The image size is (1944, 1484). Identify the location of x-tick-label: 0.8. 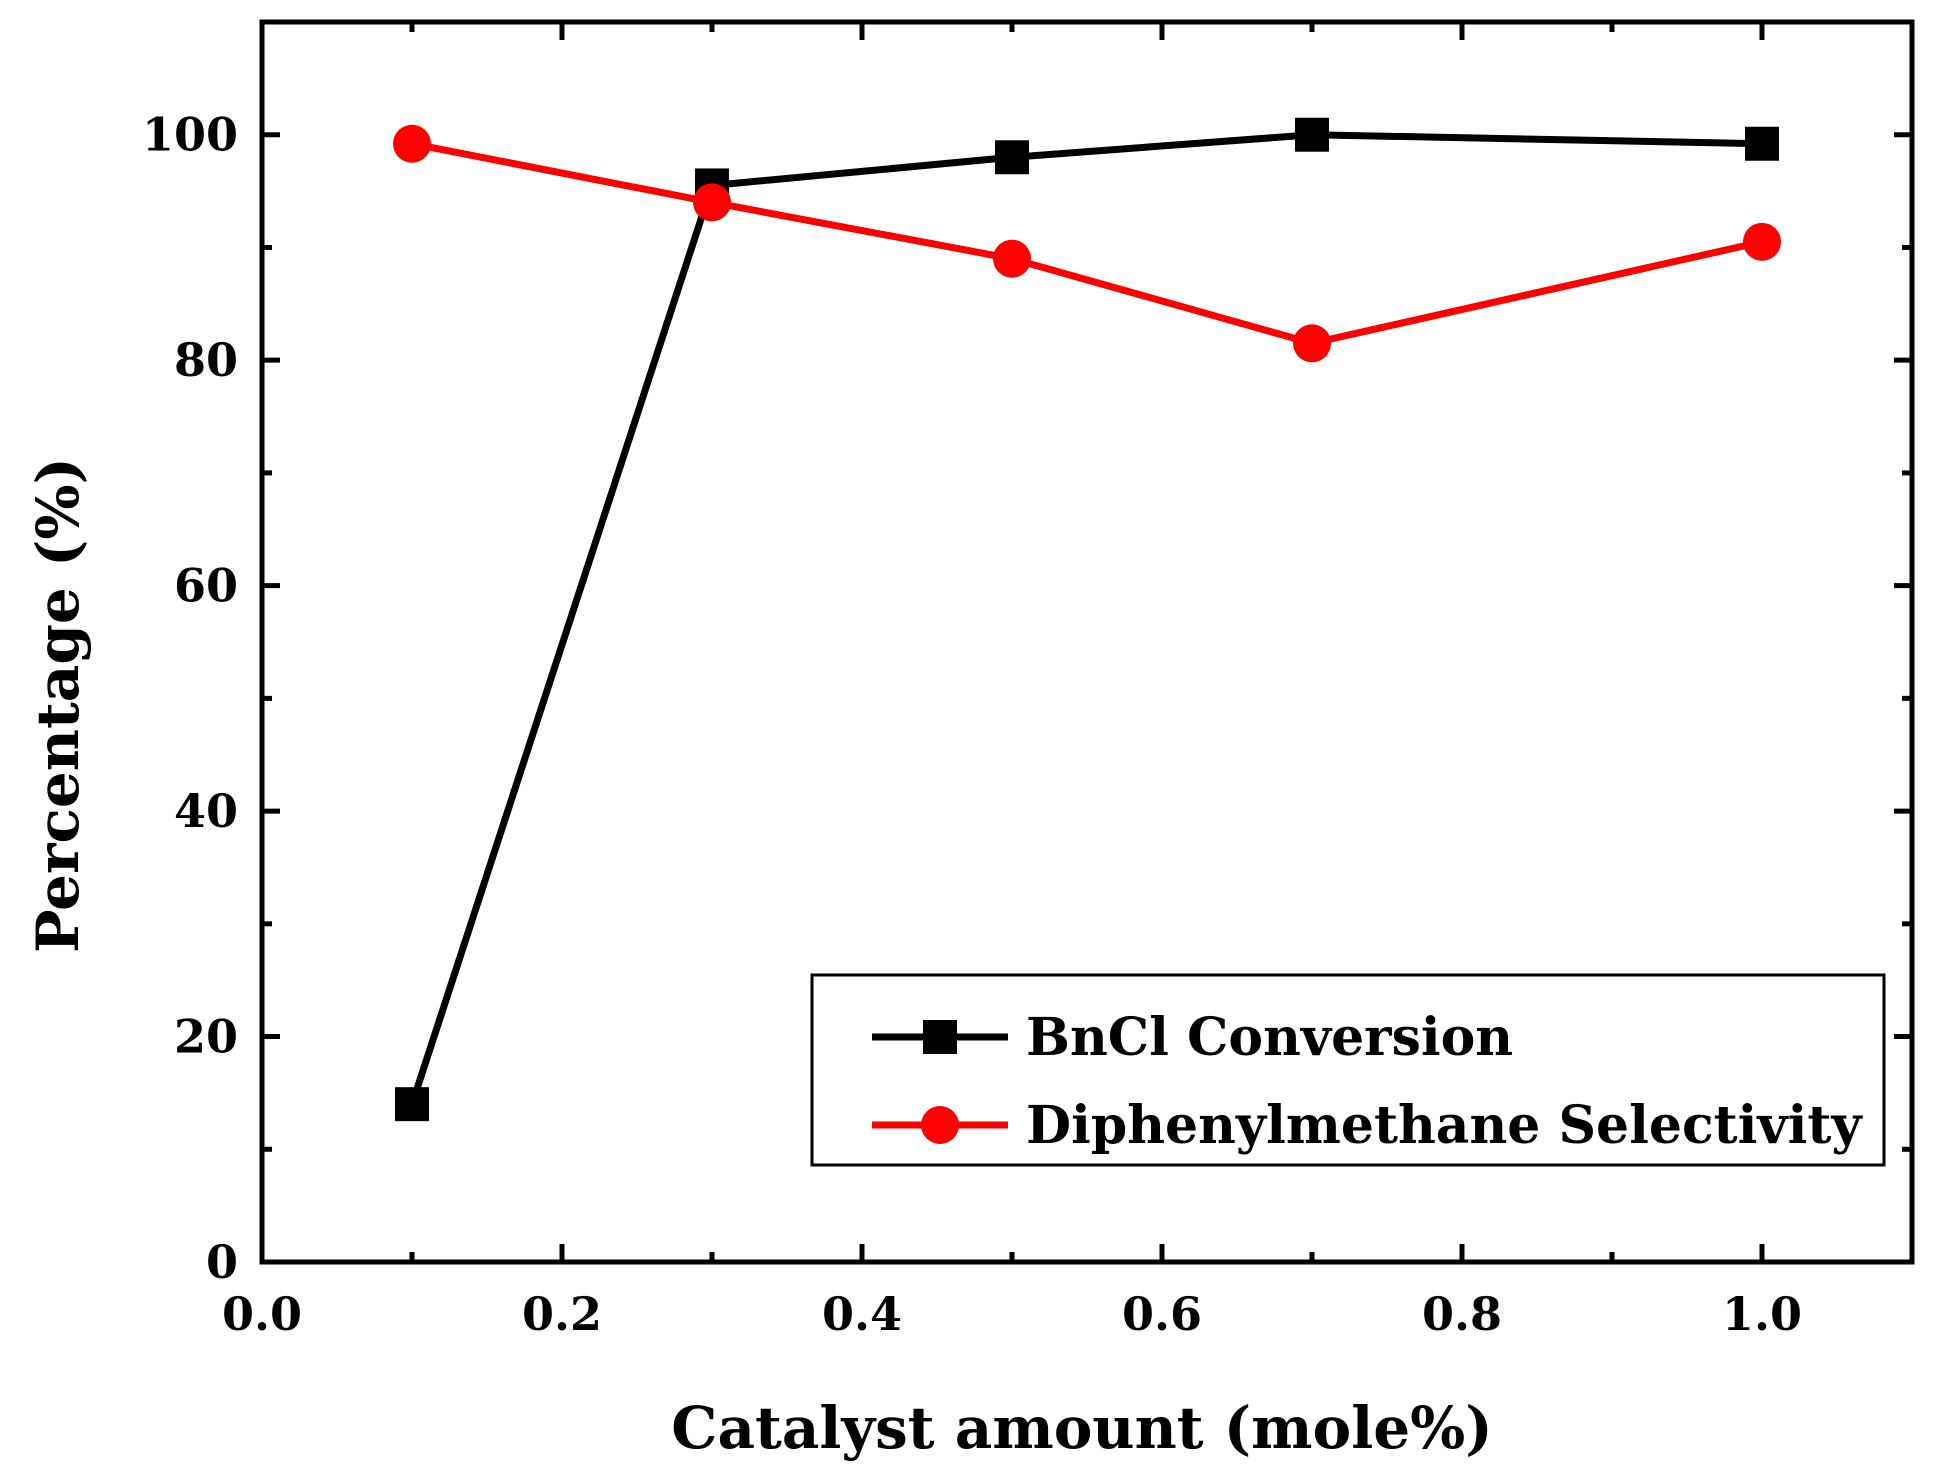
(1462, 1314).